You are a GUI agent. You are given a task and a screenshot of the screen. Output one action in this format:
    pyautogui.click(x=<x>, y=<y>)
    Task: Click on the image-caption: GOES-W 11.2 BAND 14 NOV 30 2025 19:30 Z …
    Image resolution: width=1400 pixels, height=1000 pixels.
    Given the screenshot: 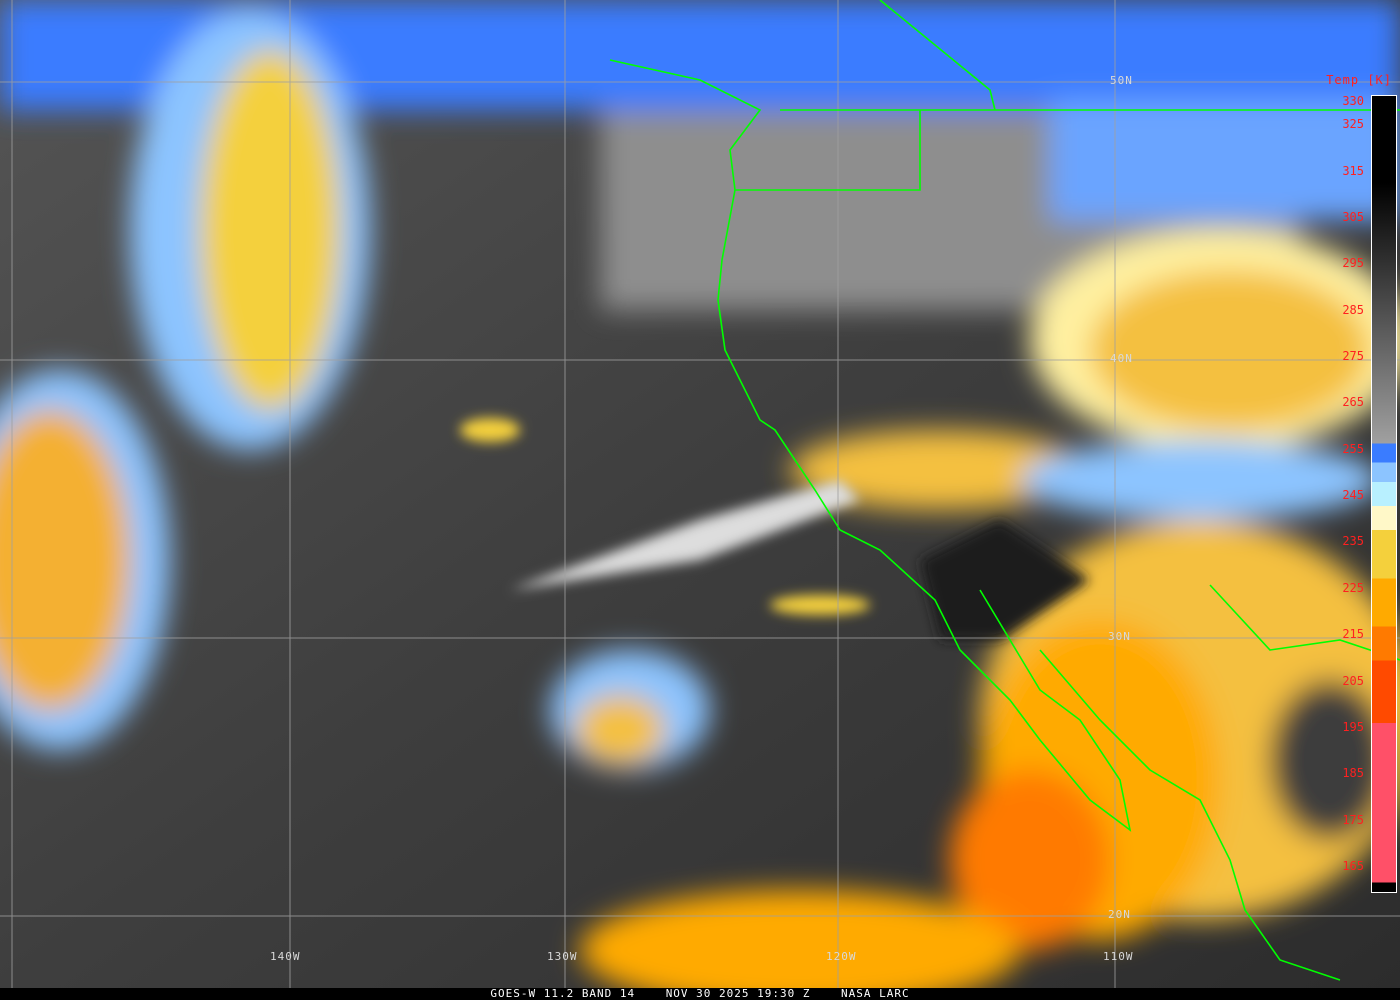 What is the action you would take?
    pyautogui.click(x=700, y=994)
    